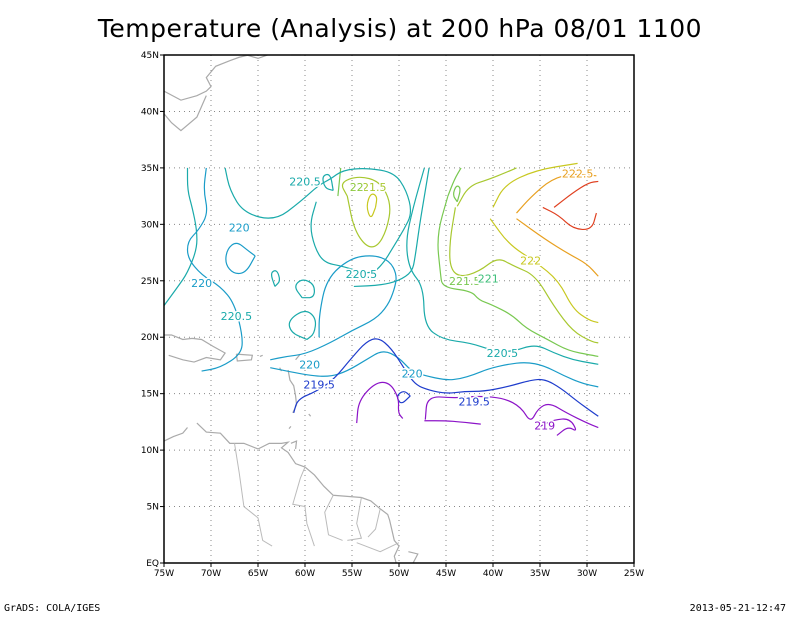 The height and width of the screenshot is (618, 800). Describe the element at coordinates (540, 574) in the screenshot. I see `x-tick-label: 35W` at that location.